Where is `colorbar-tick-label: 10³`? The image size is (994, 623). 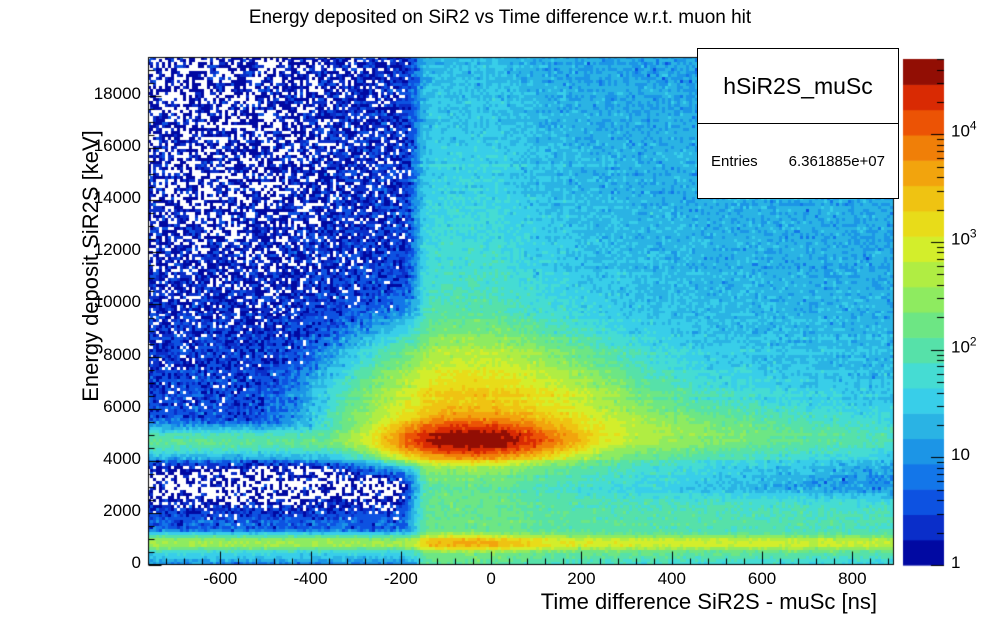
colorbar-tick-label: 10³ is located at coordinates (964, 237).